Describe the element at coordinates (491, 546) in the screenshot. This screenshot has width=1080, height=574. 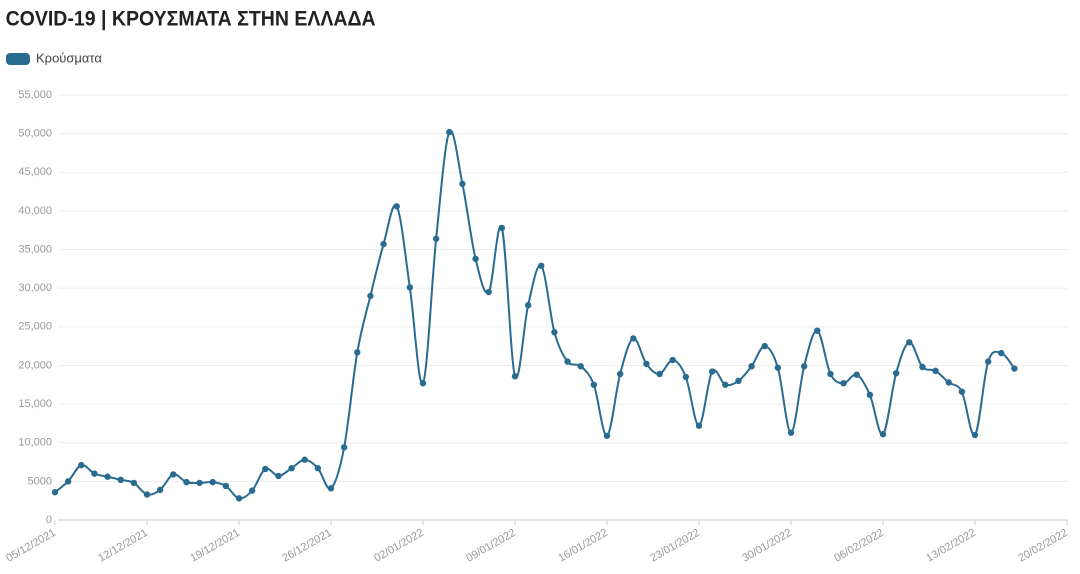
I see `x-tick-label: 09/01/2022` at that location.